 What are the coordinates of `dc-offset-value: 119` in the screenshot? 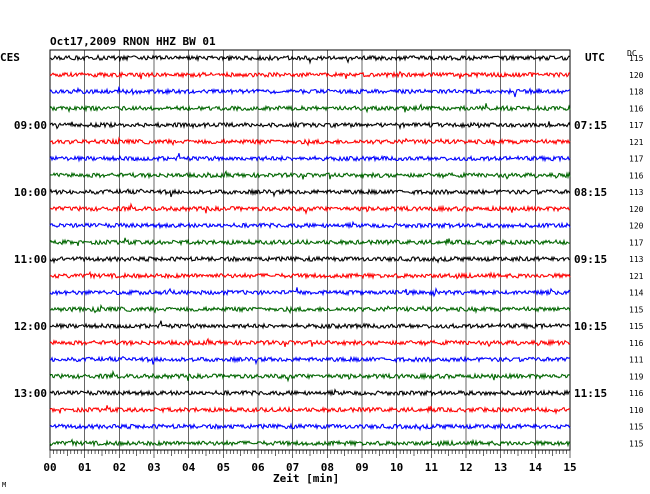 It's located at (636, 376).